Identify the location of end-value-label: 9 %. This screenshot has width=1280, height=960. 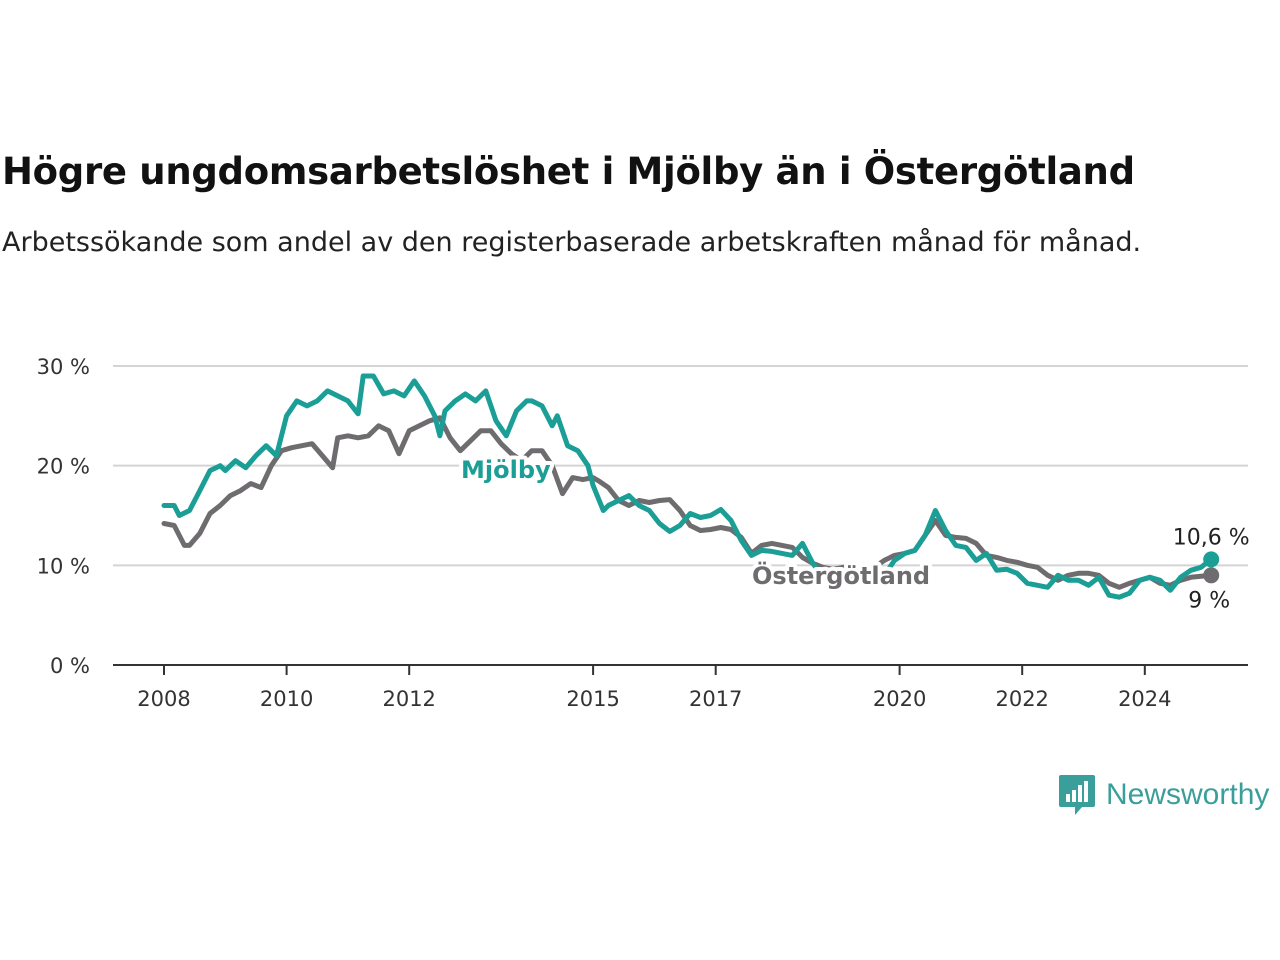
(1209, 600).